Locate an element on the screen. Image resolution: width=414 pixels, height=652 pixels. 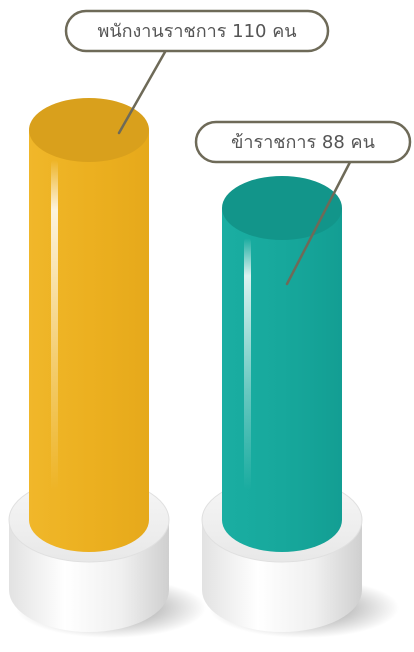
data-label: ข้าราชการ 88 คน is located at coordinates (303, 142).